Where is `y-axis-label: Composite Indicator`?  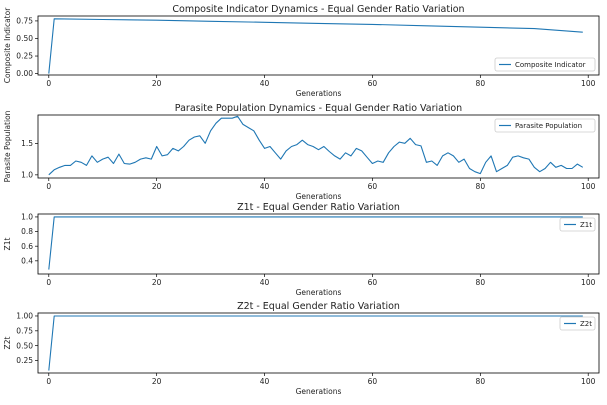
y-axis-label: Composite Indicator is located at coordinates (7, 45).